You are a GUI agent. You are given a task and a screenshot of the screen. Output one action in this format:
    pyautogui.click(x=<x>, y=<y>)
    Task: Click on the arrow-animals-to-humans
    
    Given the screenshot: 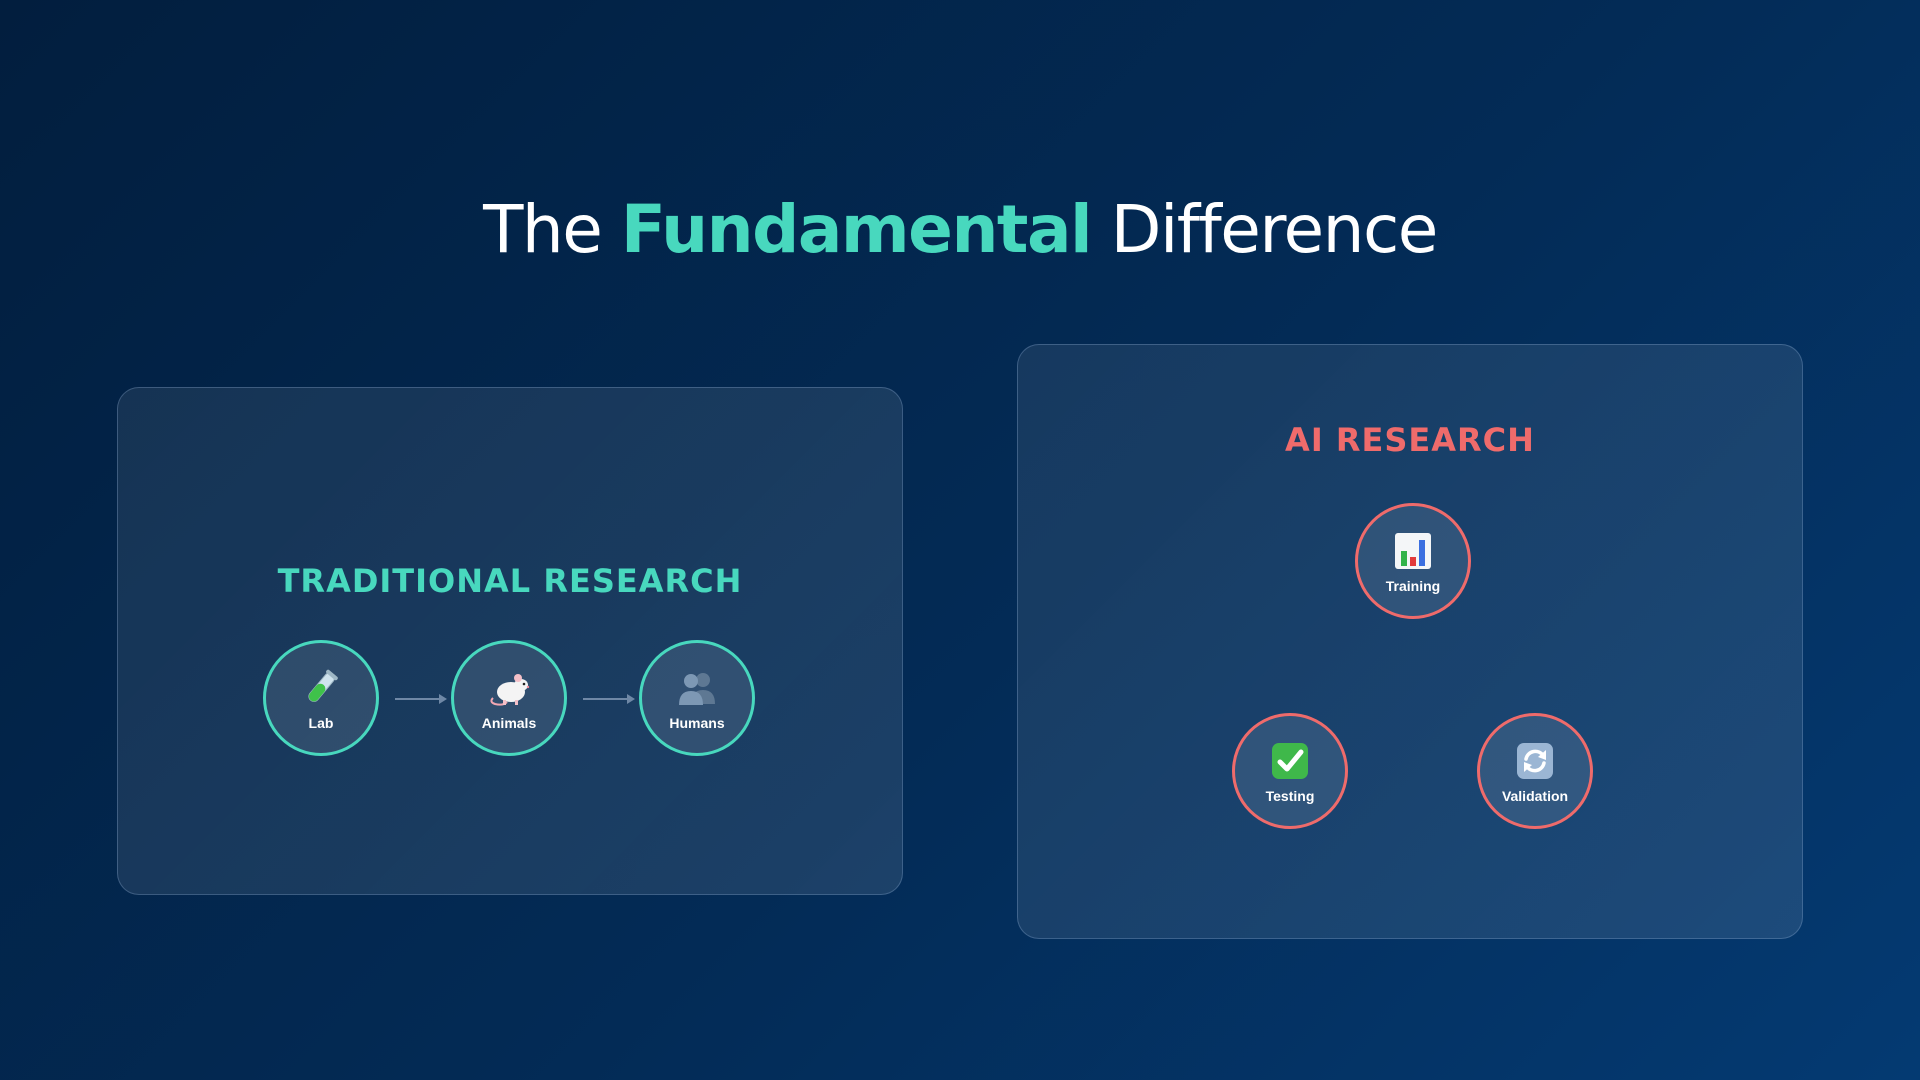 What is the action you would take?
    pyautogui.click(x=609, y=699)
    